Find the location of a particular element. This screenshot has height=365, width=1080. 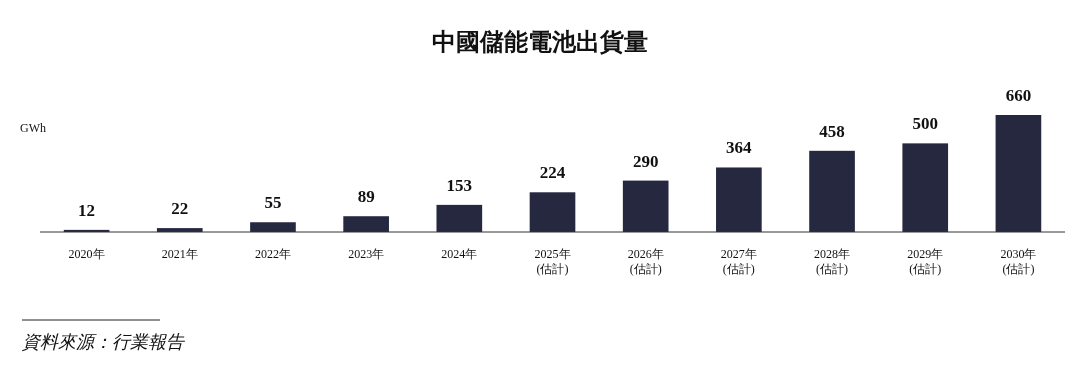

data-label: 22 is located at coordinates (180, 209).